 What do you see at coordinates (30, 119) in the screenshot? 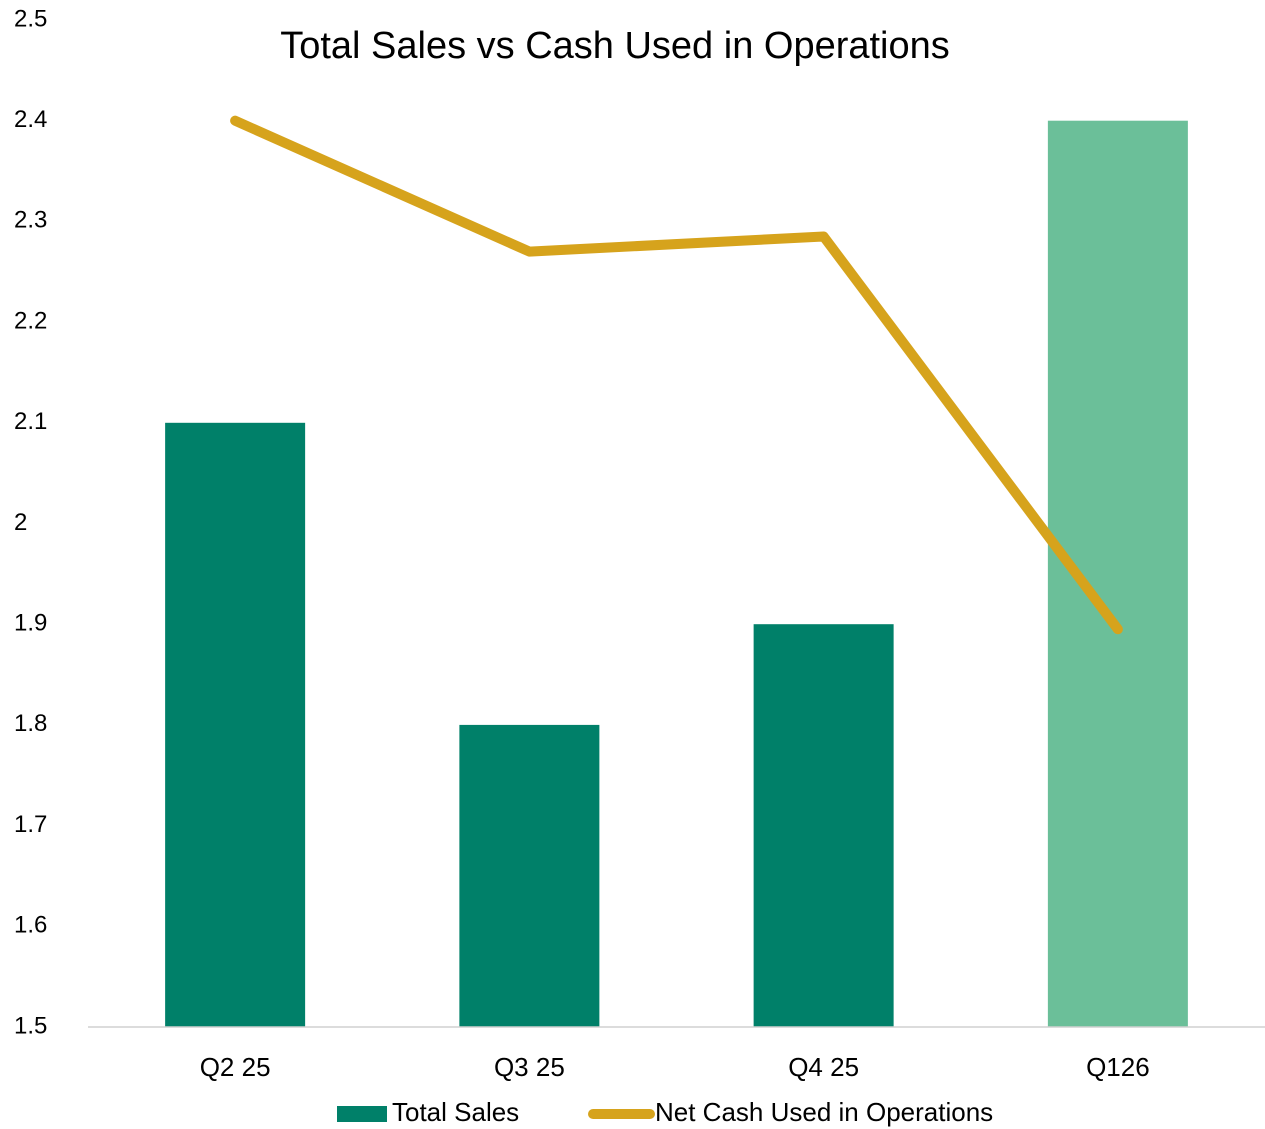
I see `y-tick-label: 2.4` at bounding box center [30, 119].